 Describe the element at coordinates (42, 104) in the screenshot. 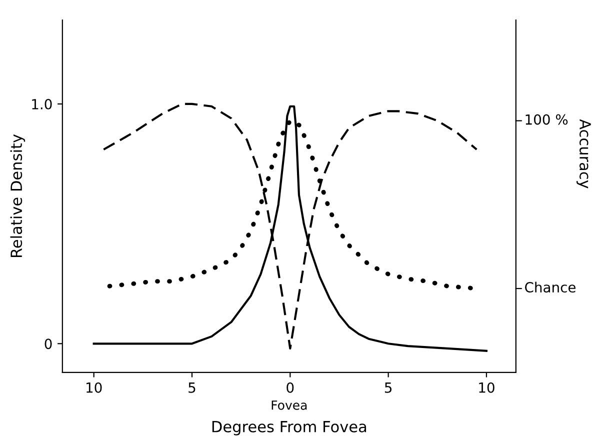

I see `y-tick-label: 1.0` at that location.